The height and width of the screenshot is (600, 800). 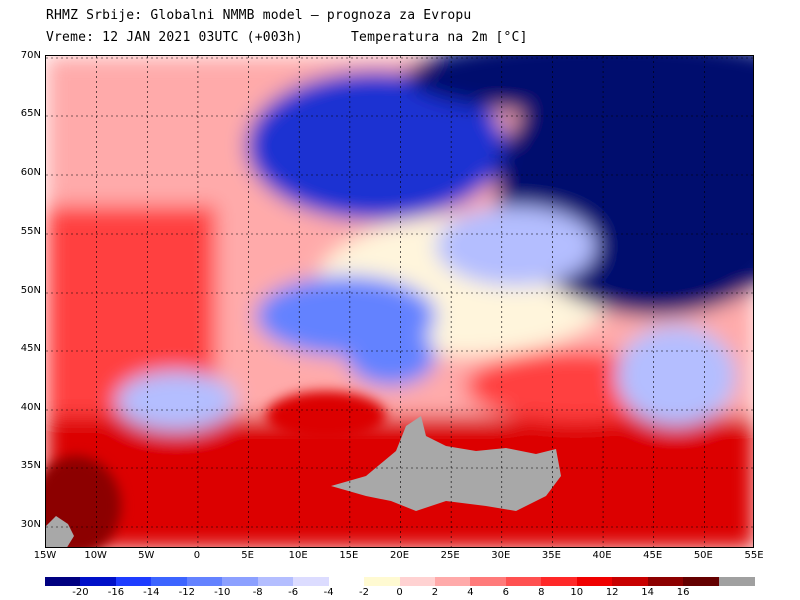 What do you see at coordinates (435, 592) in the screenshot?
I see `legend-label: 2` at bounding box center [435, 592].